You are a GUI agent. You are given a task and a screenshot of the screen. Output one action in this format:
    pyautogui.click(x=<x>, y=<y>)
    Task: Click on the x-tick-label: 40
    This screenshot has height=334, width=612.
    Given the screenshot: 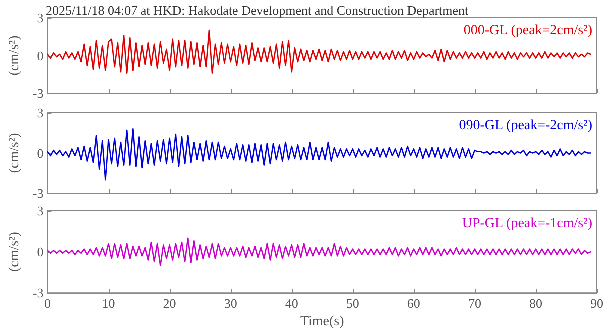 What is the action you would take?
    pyautogui.click(x=291, y=304)
    